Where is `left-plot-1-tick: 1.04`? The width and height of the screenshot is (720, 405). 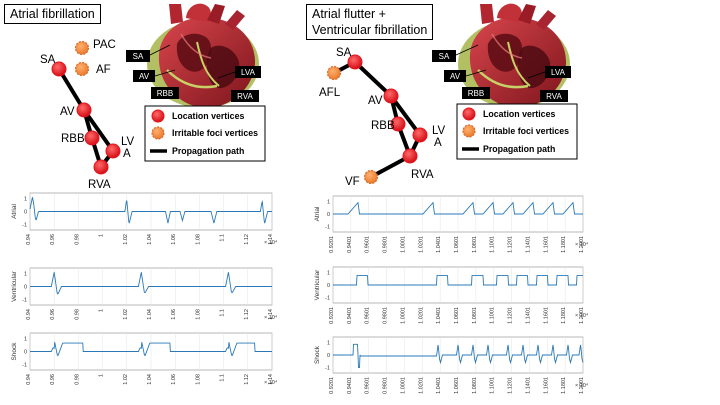
left-plot-1-tick: 1.04 is located at coordinates (150, 314).